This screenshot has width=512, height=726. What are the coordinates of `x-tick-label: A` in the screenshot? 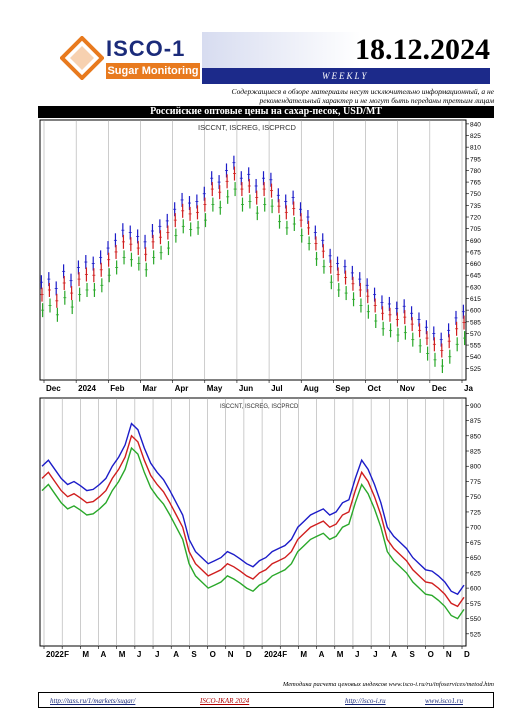 It's located at (176, 654).